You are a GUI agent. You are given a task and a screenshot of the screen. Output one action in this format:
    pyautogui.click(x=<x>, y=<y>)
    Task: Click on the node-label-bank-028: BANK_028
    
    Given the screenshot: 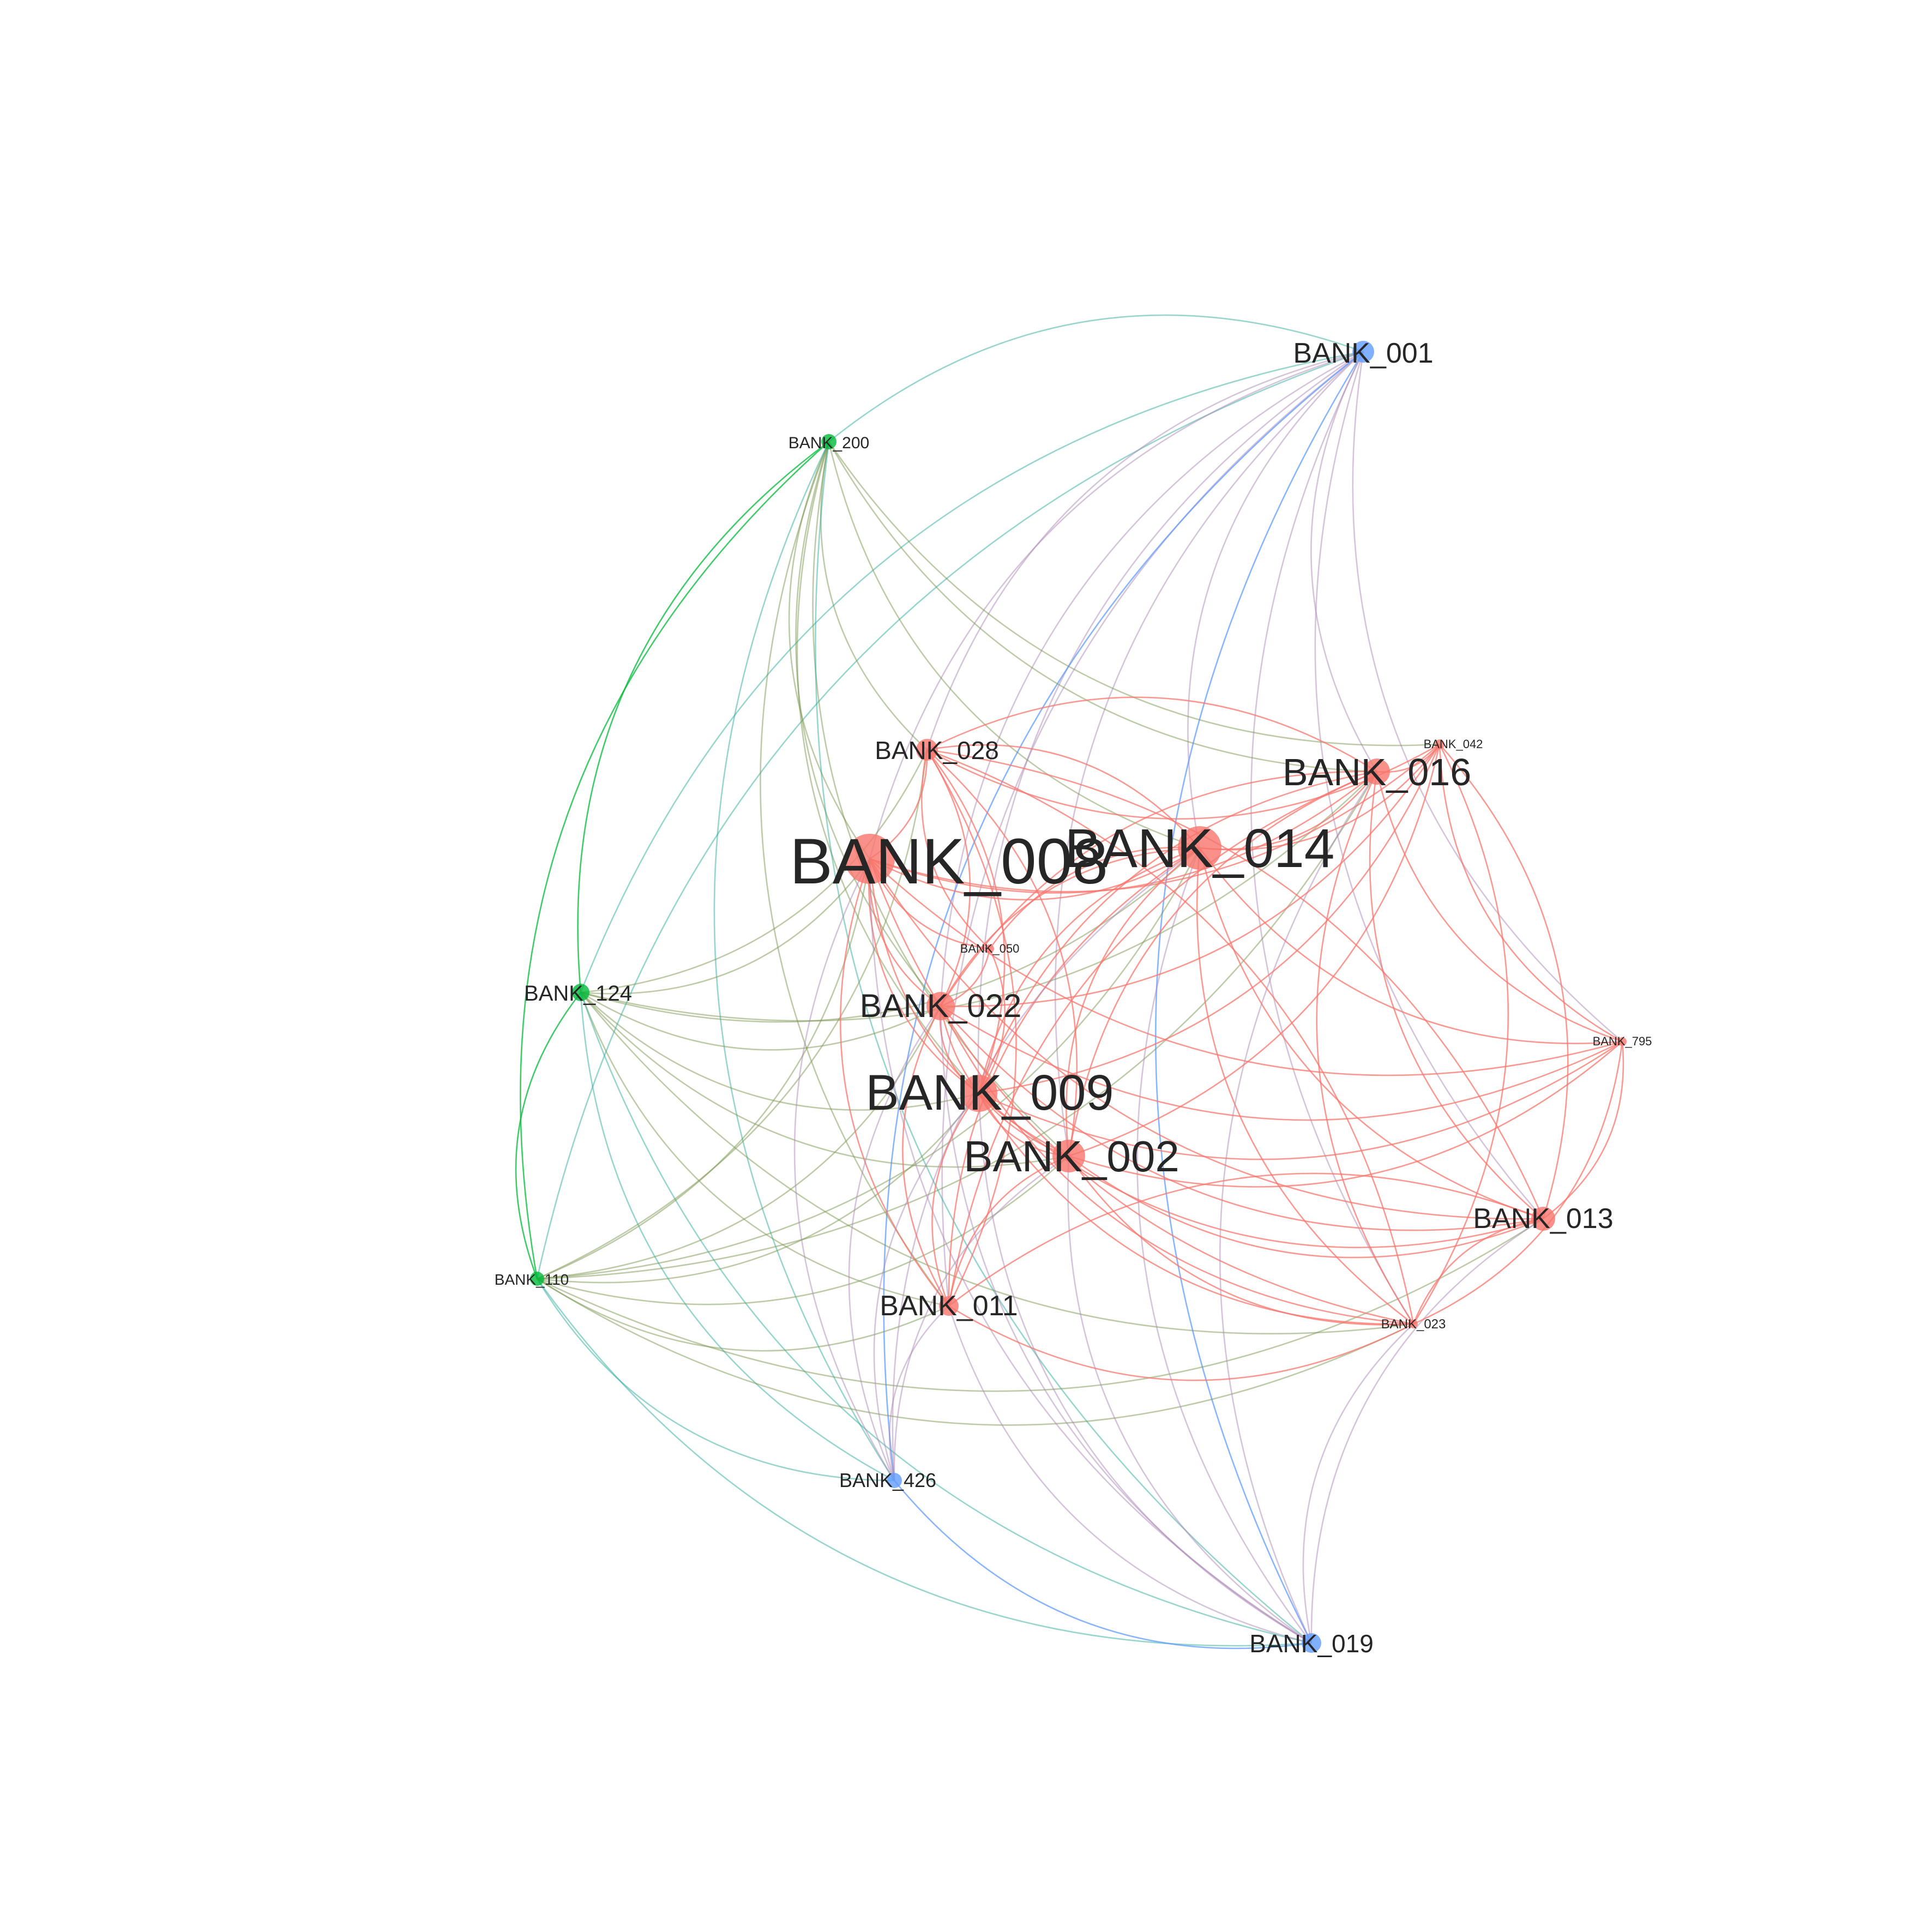 What is the action you would take?
    pyautogui.click(x=937, y=750)
    